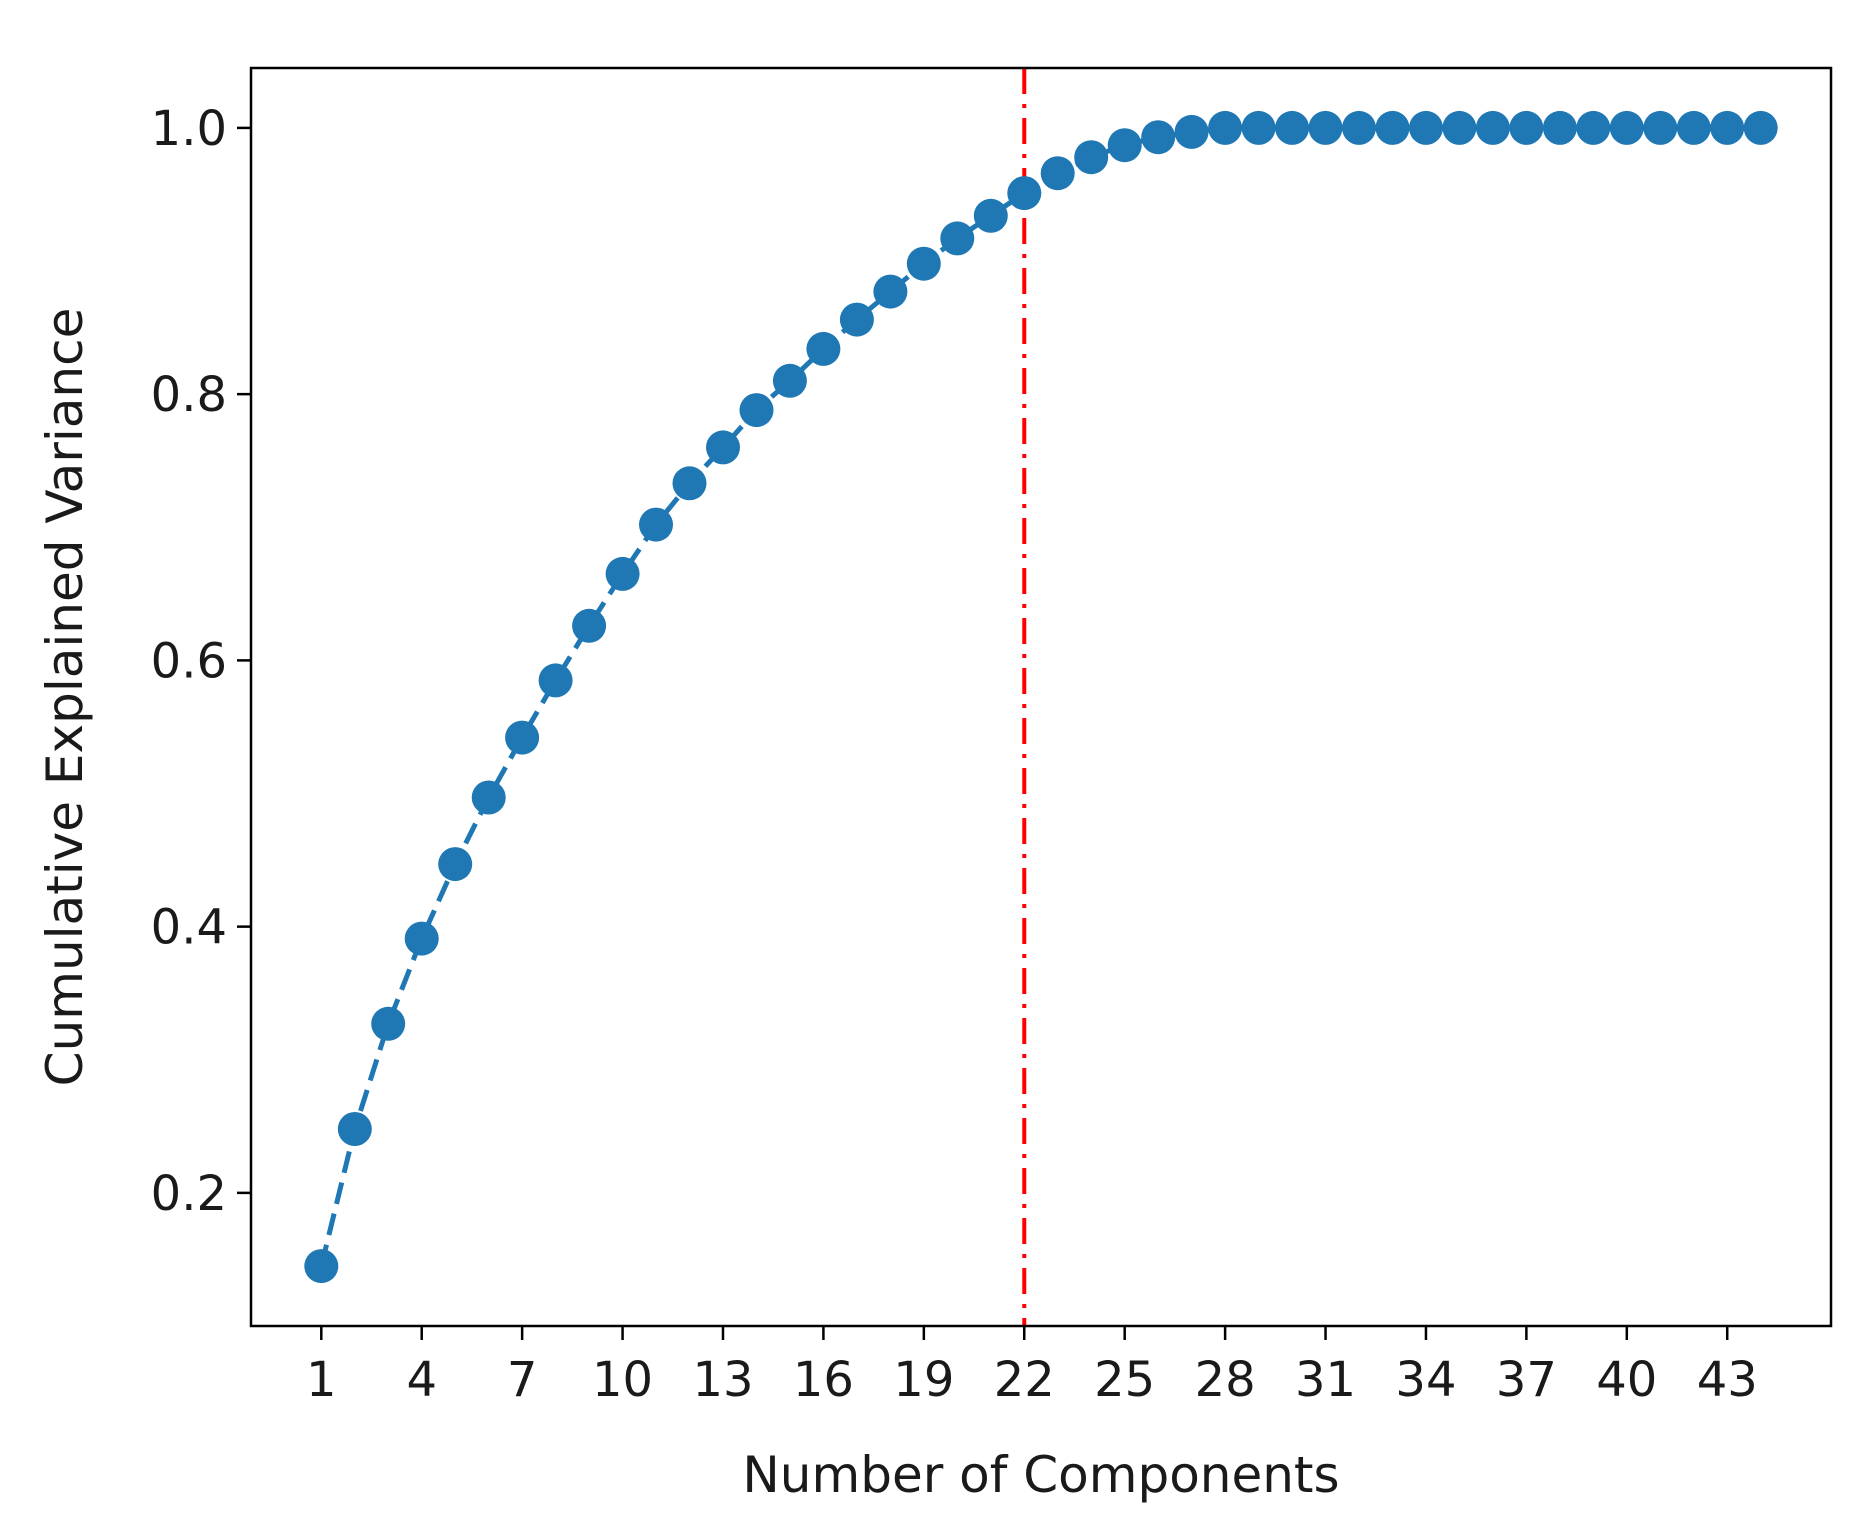  What do you see at coordinates (65, 697) in the screenshot?
I see `y-axis-label: Cumulative Explained Variance` at bounding box center [65, 697].